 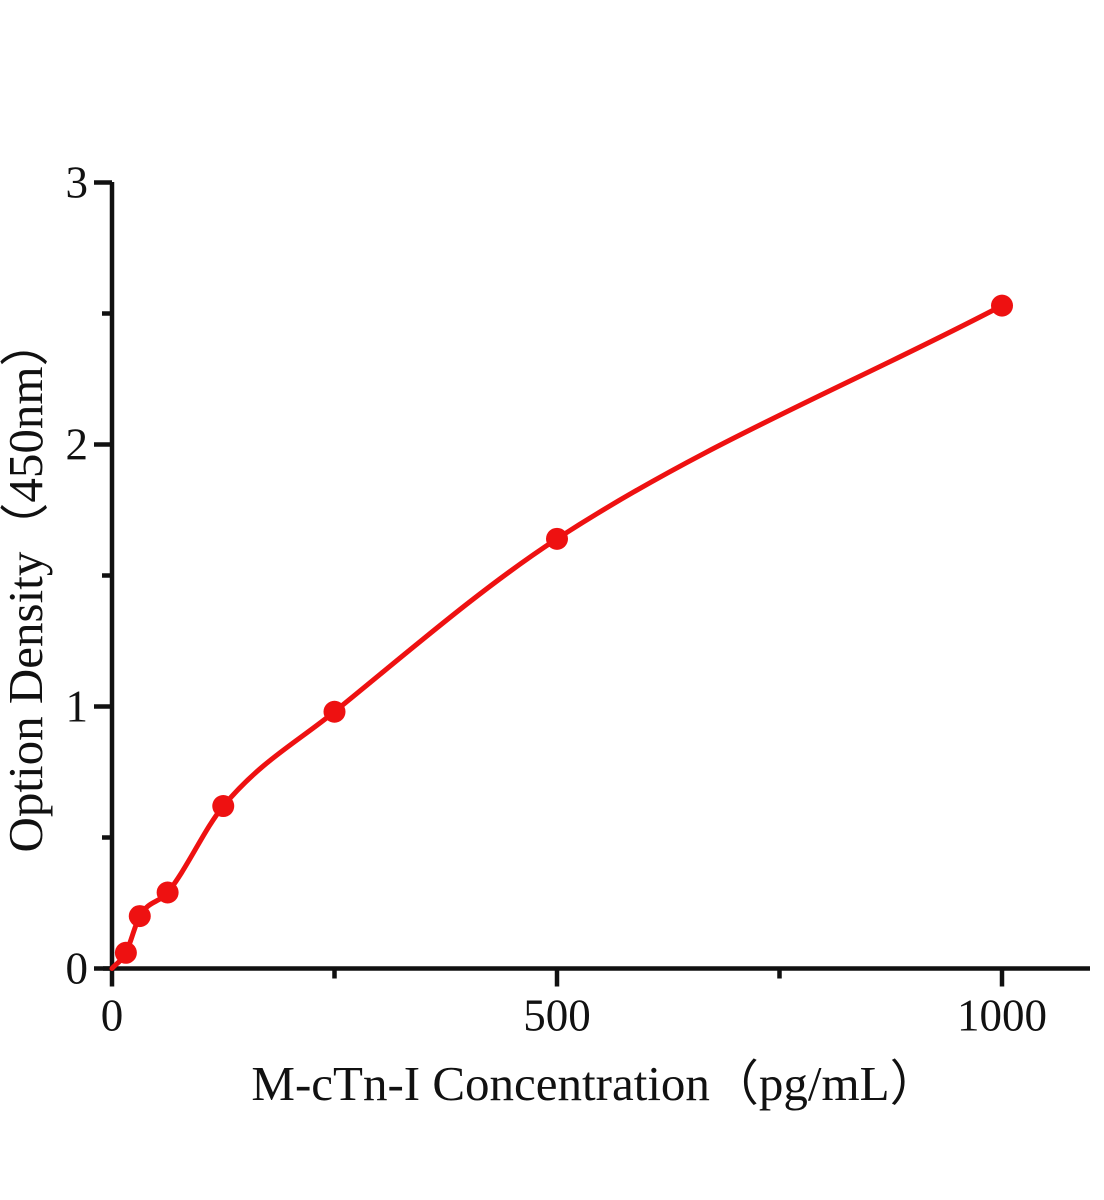 I want to click on x-axis-title: M-cTn-I Concentration（pg/mL）, so click(x=594, y=1083).